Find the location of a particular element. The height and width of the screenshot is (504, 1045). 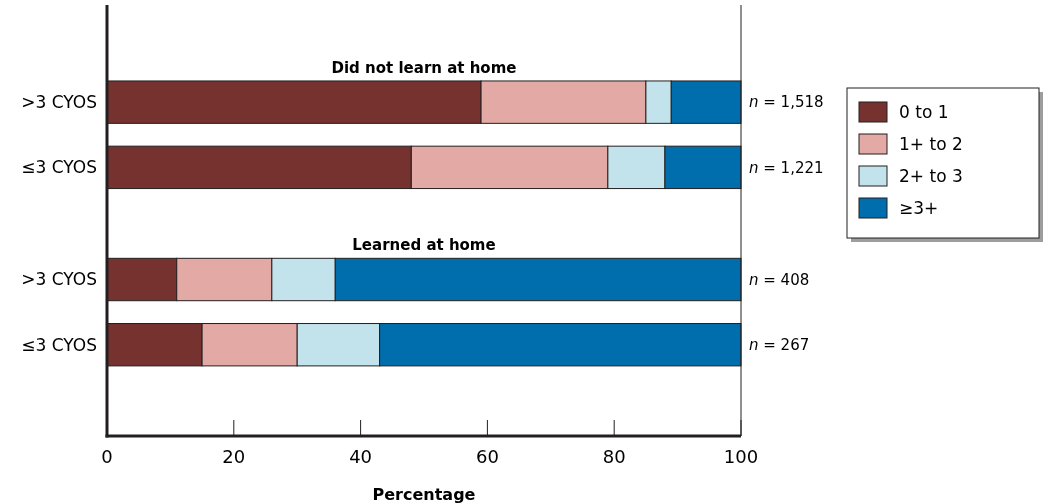

x-tick-label: 80 is located at coordinates (614, 456).